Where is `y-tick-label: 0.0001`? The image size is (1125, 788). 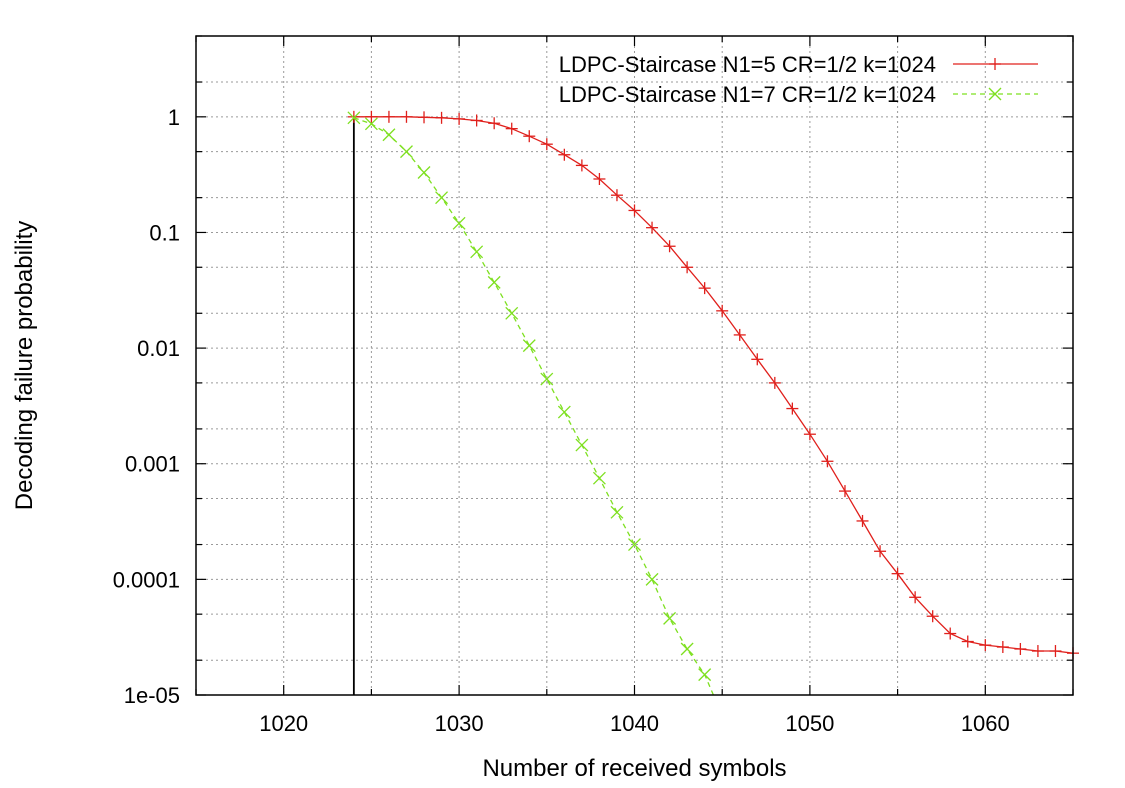 y-tick-label: 0.0001 is located at coordinates (146, 579).